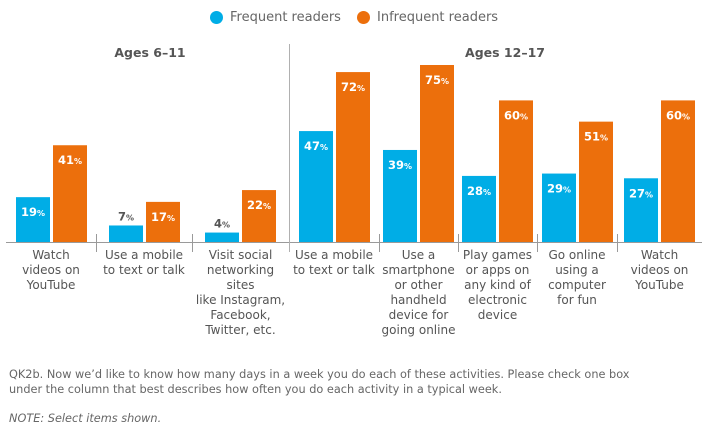  I want to click on footer-note: NOTE: Select items shown., so click(85, 418).